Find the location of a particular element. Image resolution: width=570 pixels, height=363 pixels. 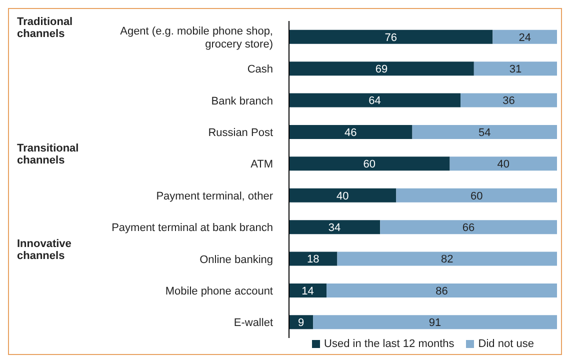

data-label: 76 is located at coordinates (390, 38).